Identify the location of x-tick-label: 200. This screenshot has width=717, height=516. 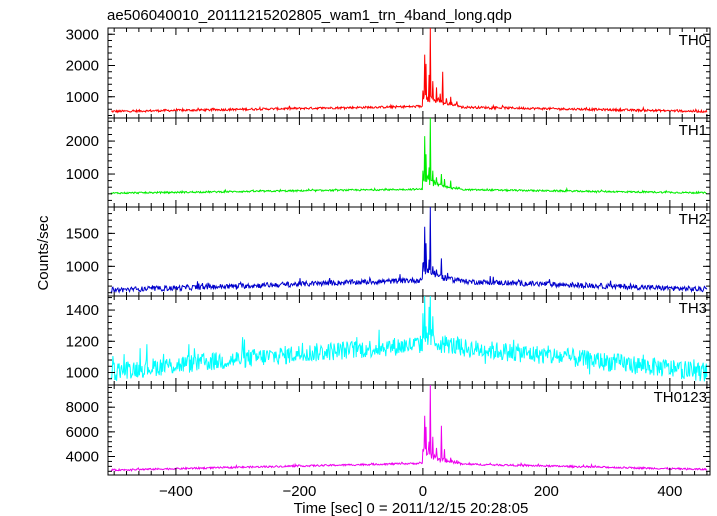
(546, 491).